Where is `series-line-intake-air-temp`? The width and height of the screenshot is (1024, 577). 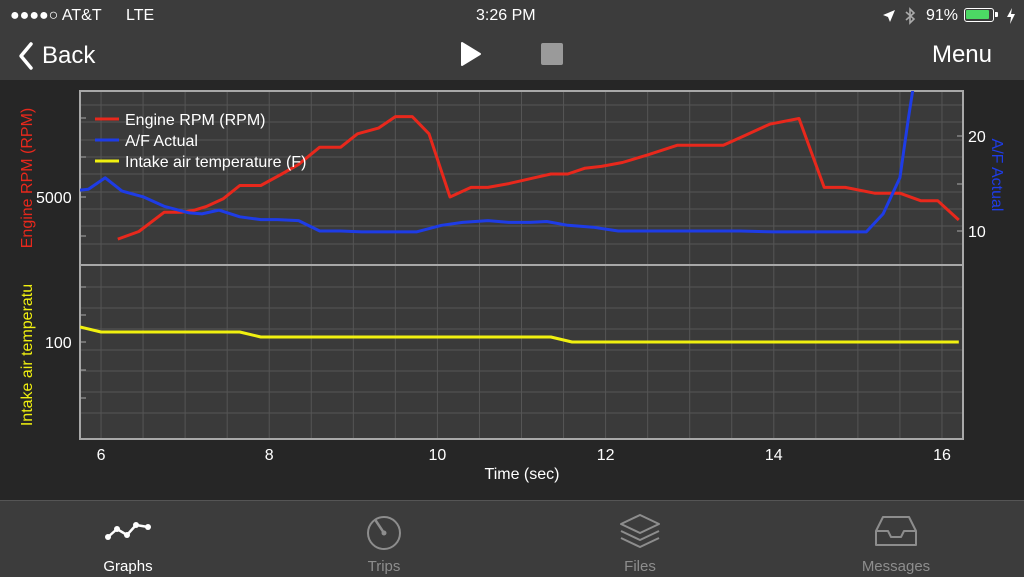
series-line-intake-air-temp is located at coordinates (519, 334).